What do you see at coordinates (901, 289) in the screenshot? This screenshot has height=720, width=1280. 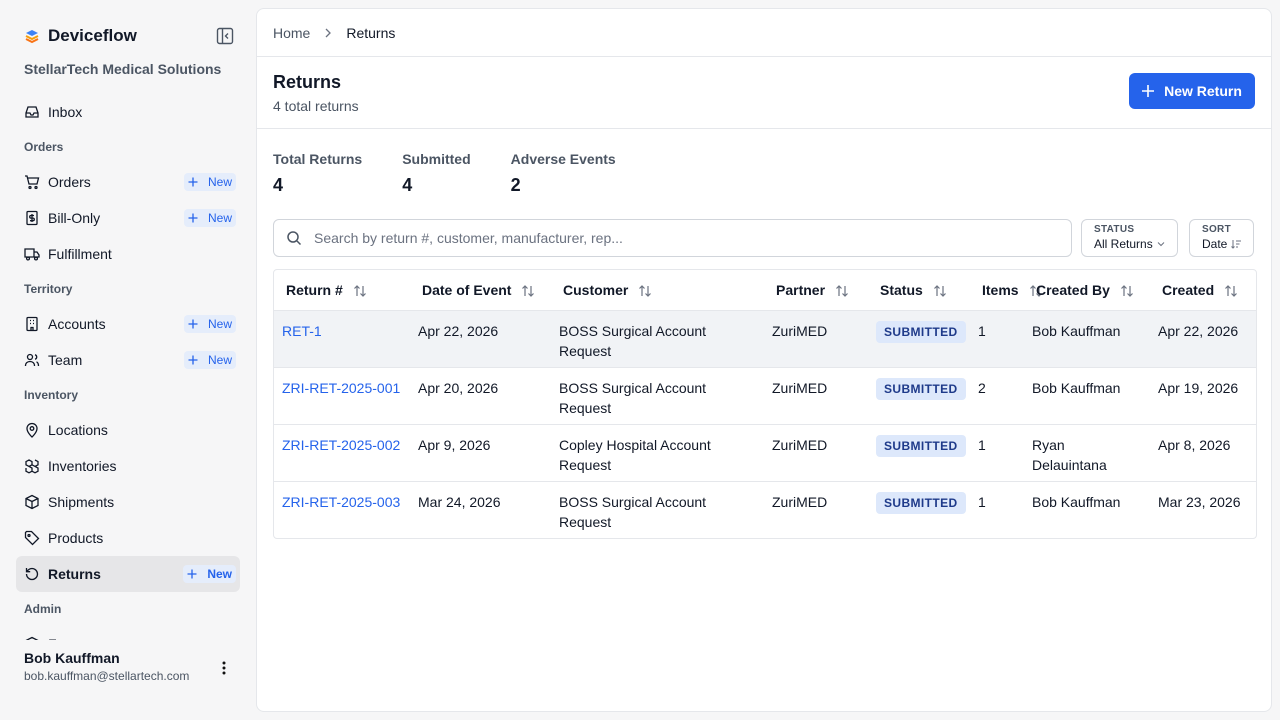 I see `column-label: Status` at bounding box center [901, 289].